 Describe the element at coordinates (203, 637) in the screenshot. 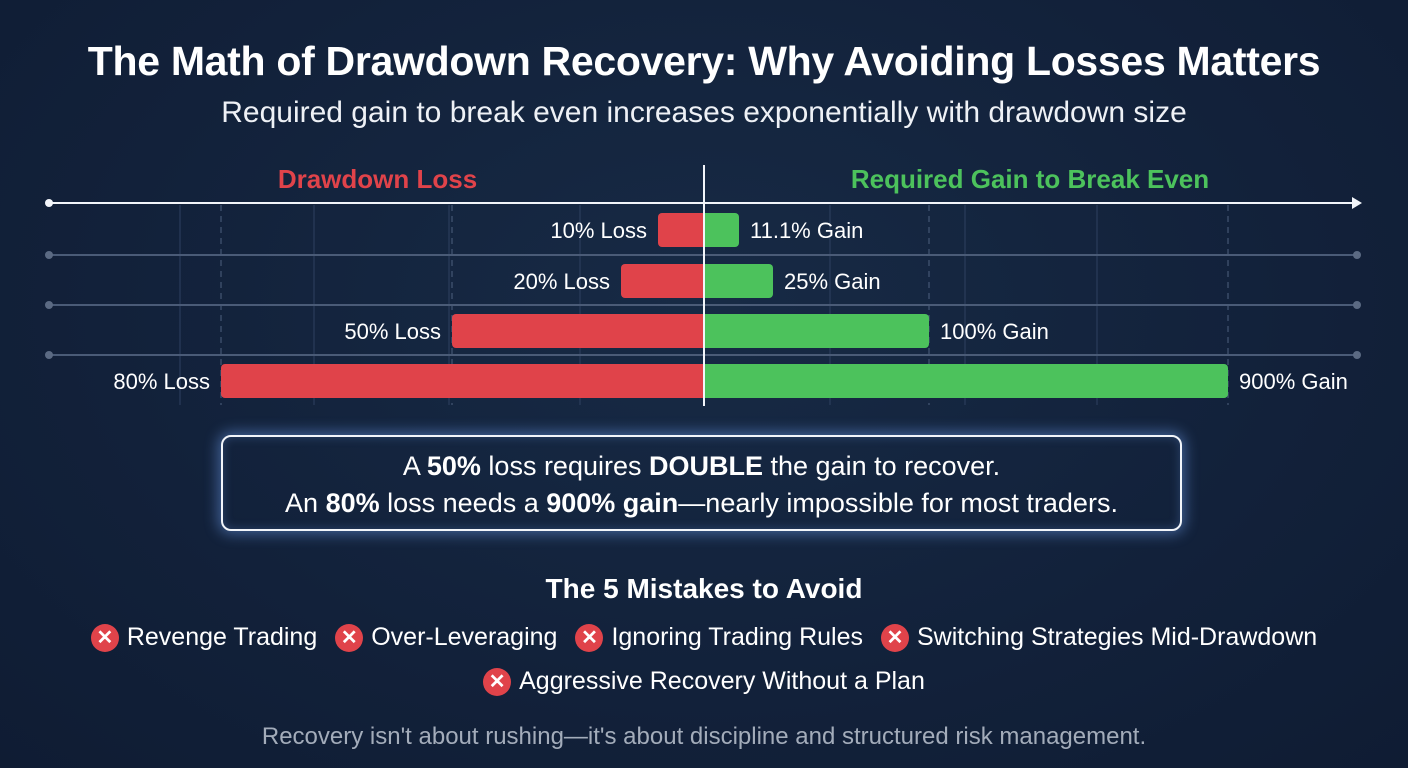

I see `mistake-item: ✕ Revenge Trading` at that location.